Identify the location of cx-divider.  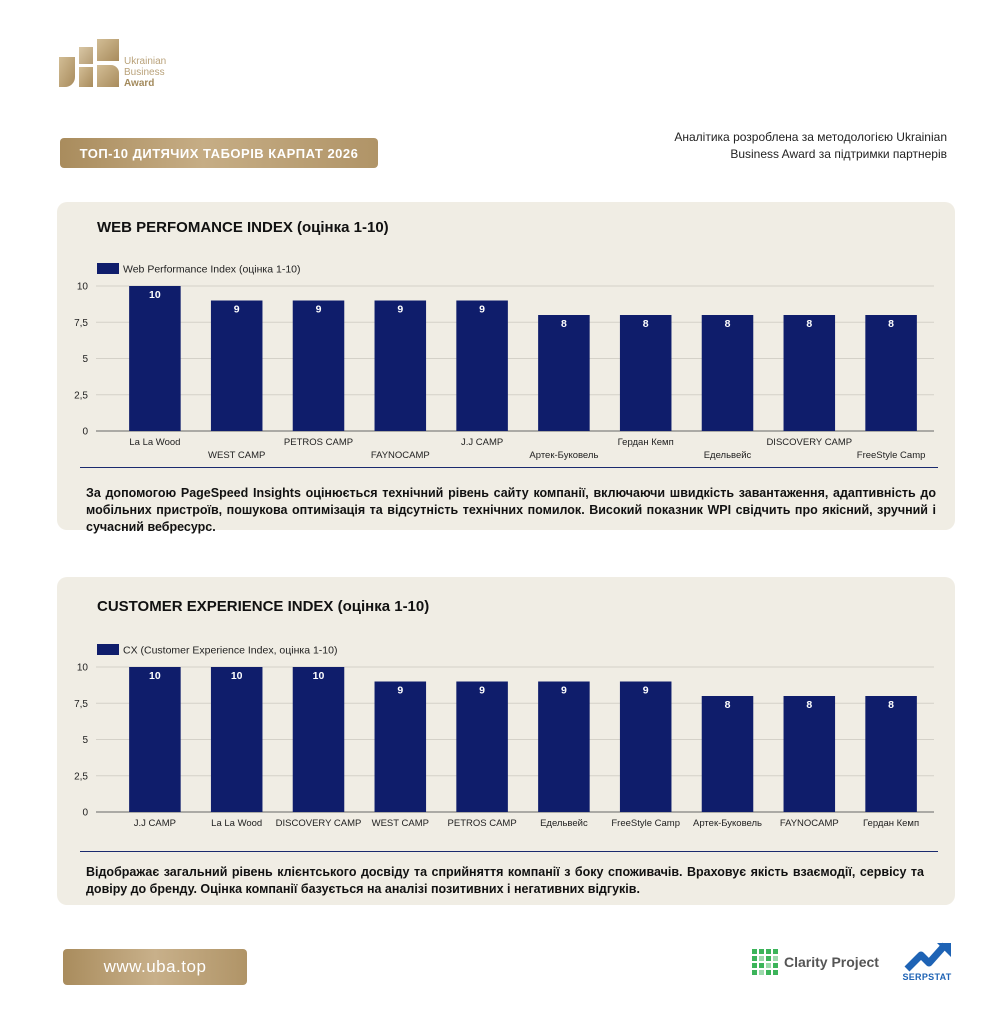
(509, 851).